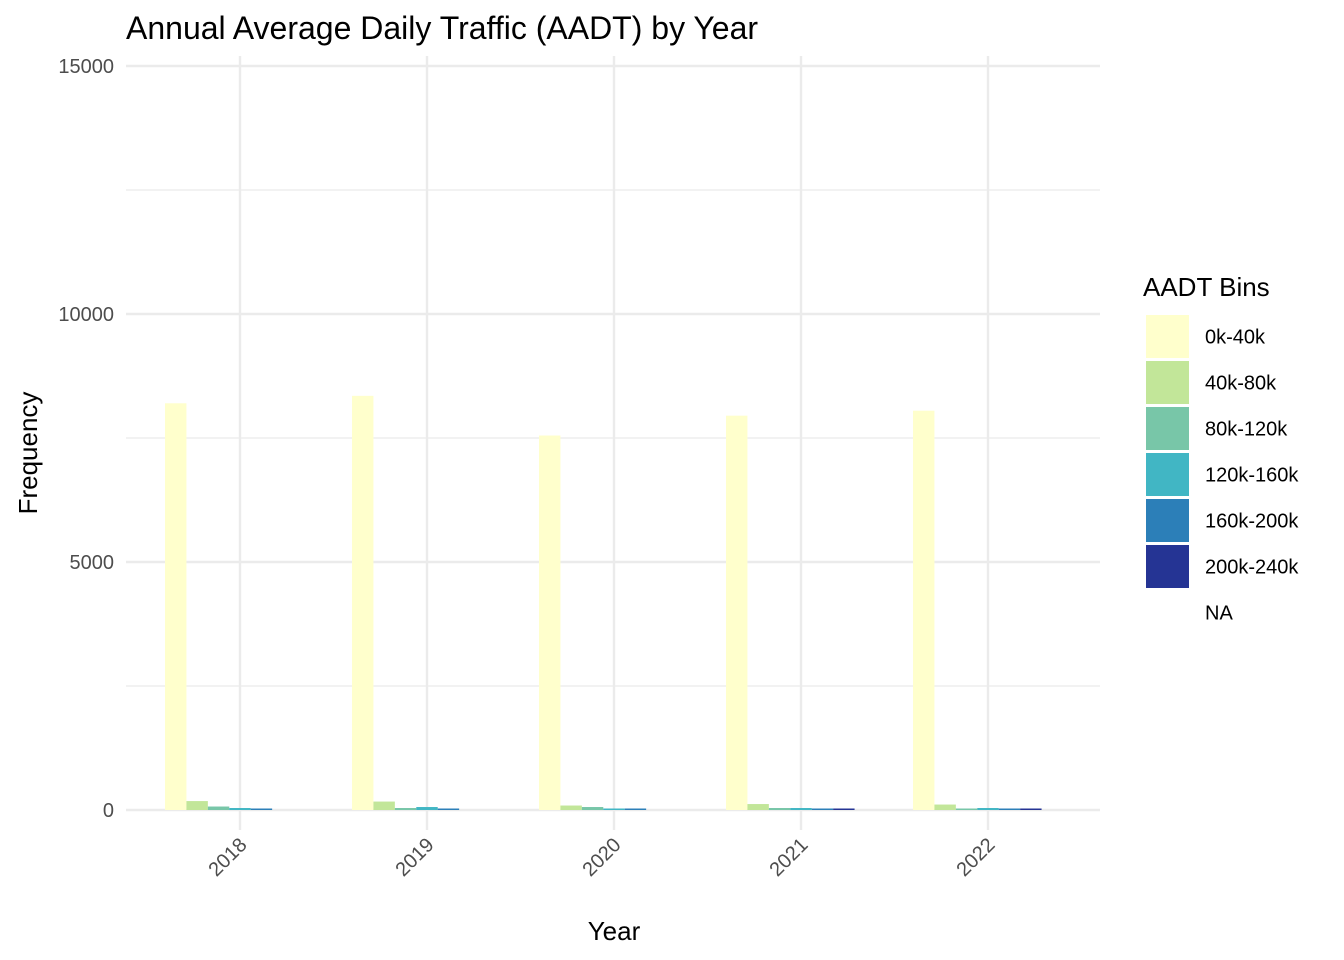 The height and width of the screenshot is (960, 1344). I want to click on bar-2020-80k-120k, so click(592, 808).